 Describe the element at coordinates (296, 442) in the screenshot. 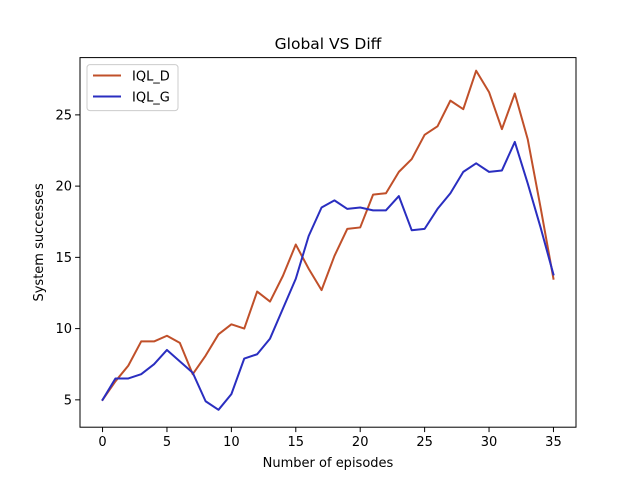

I see `x-tick-label: 15` at that location.